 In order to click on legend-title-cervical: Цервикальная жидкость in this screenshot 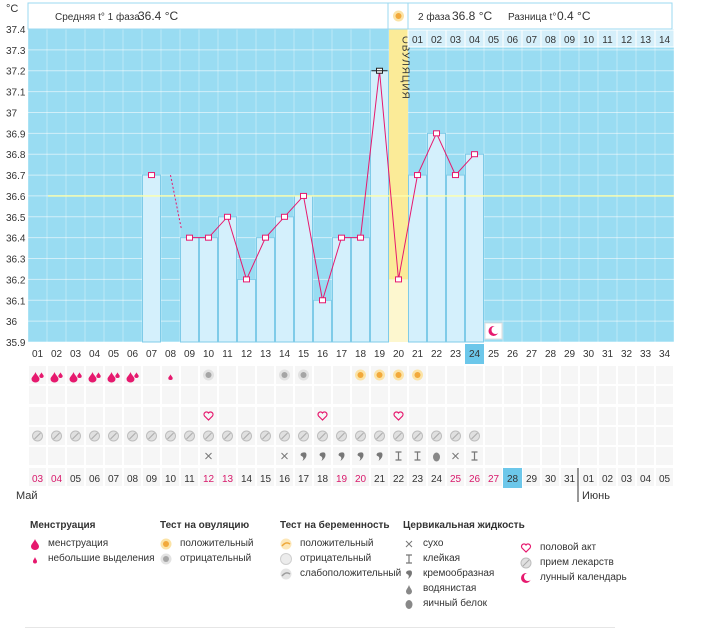, I will do `click(464, 525)`.